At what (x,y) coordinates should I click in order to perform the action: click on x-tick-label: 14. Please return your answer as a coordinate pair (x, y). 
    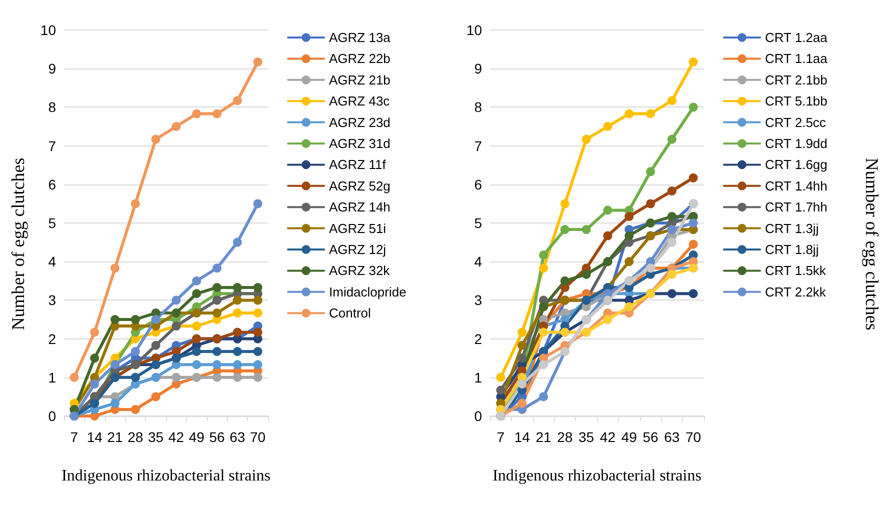
    Looking at the image, I should click on (94, 437).